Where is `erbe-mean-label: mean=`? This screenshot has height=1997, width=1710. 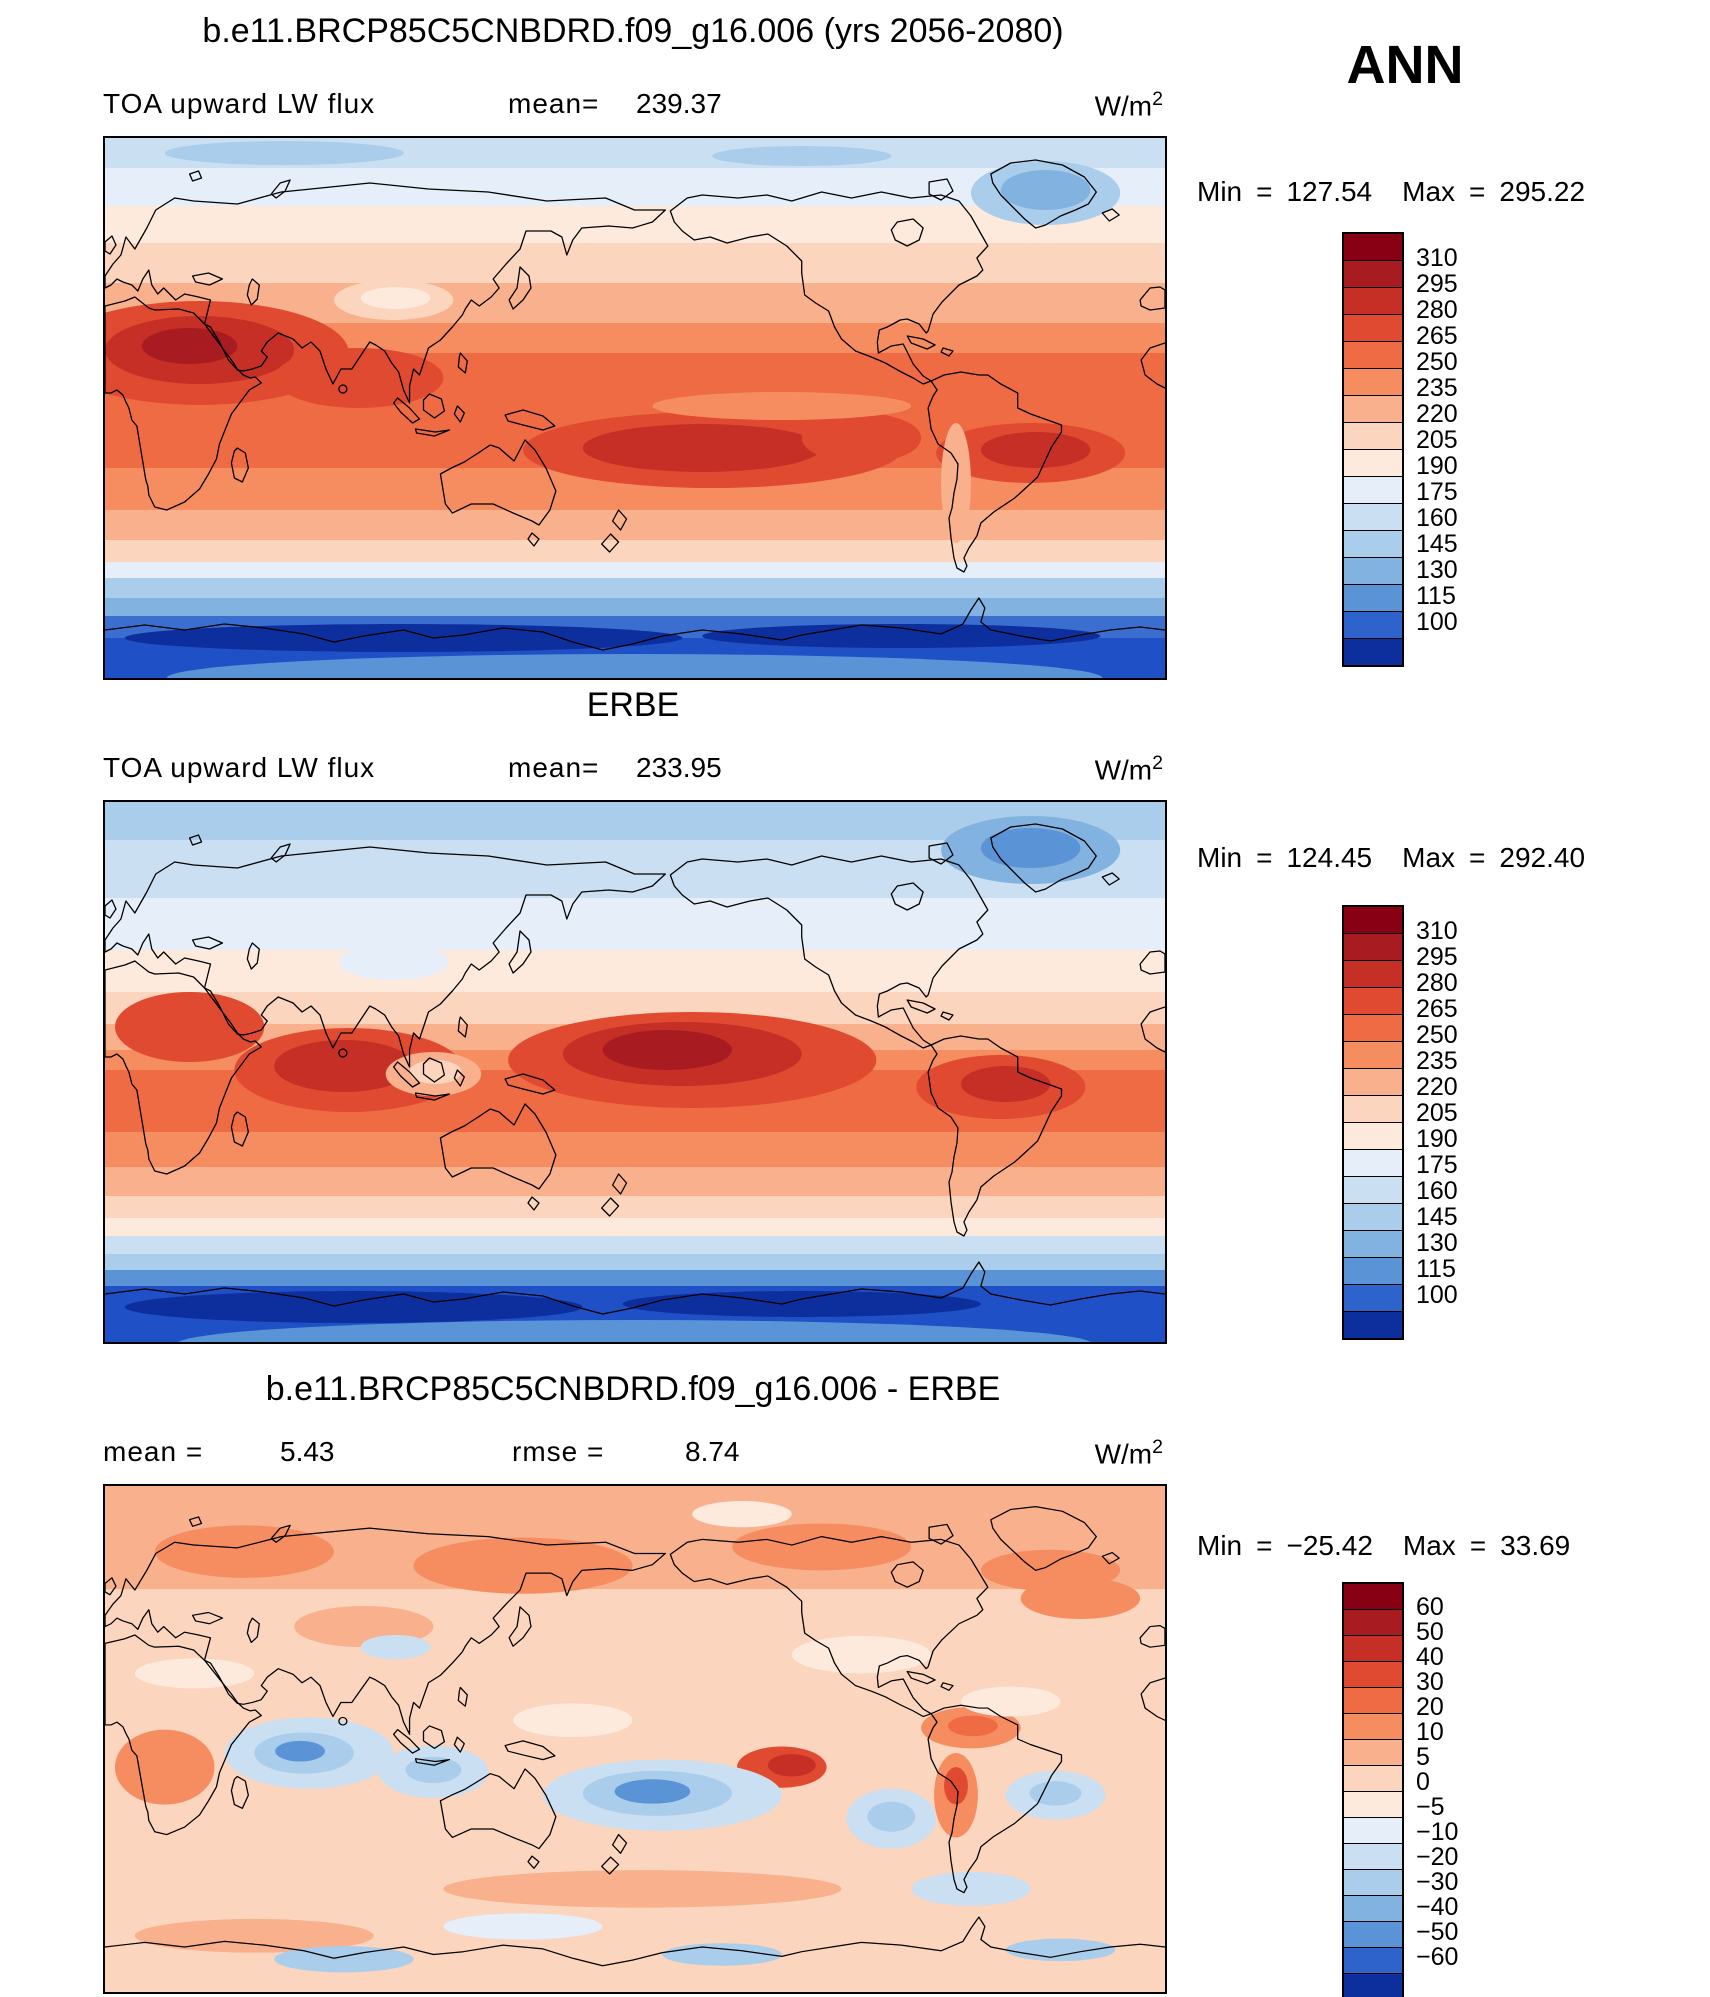 erbe-mean-label: mean= is located at coordinates (554, 767).